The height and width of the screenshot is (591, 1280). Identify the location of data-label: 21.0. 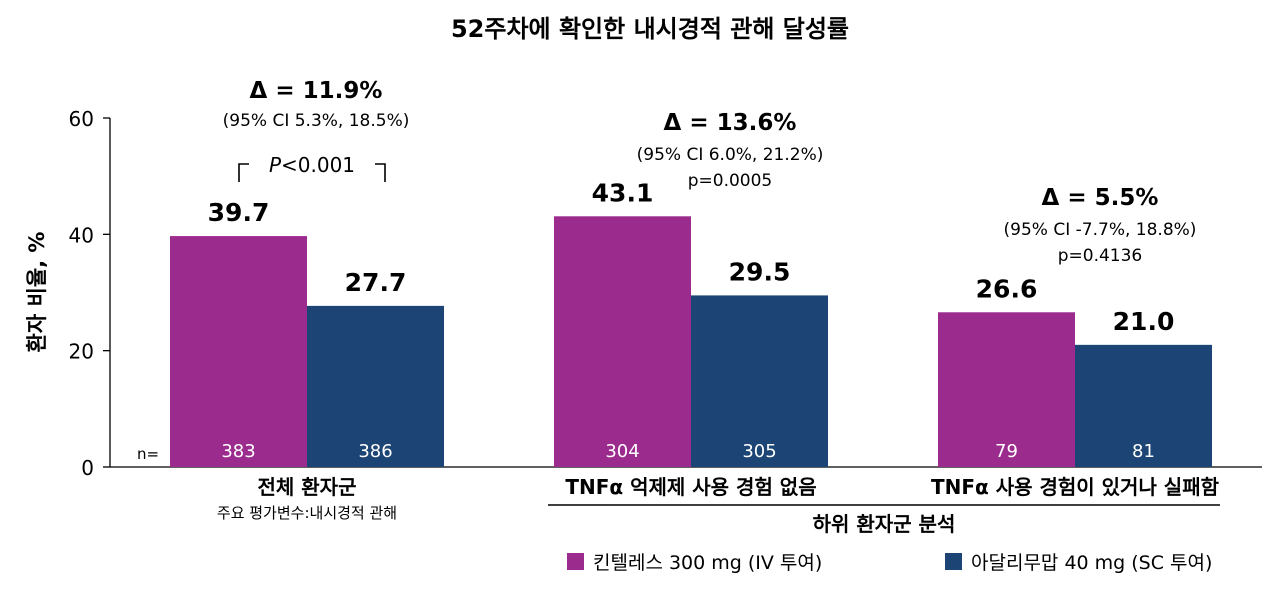
(1144, 321).